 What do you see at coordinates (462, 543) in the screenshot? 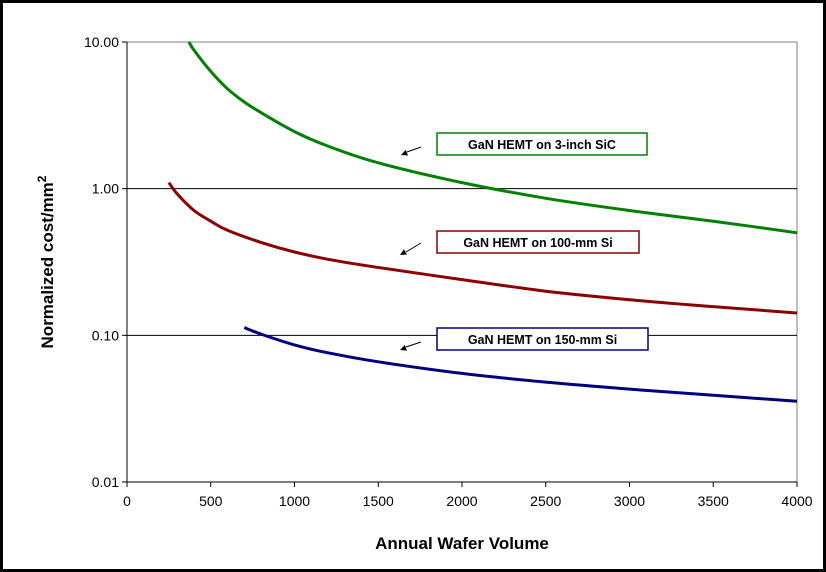
I see `x-axis-title: Annual Wafer Volume` at bounding box center [462, 543].